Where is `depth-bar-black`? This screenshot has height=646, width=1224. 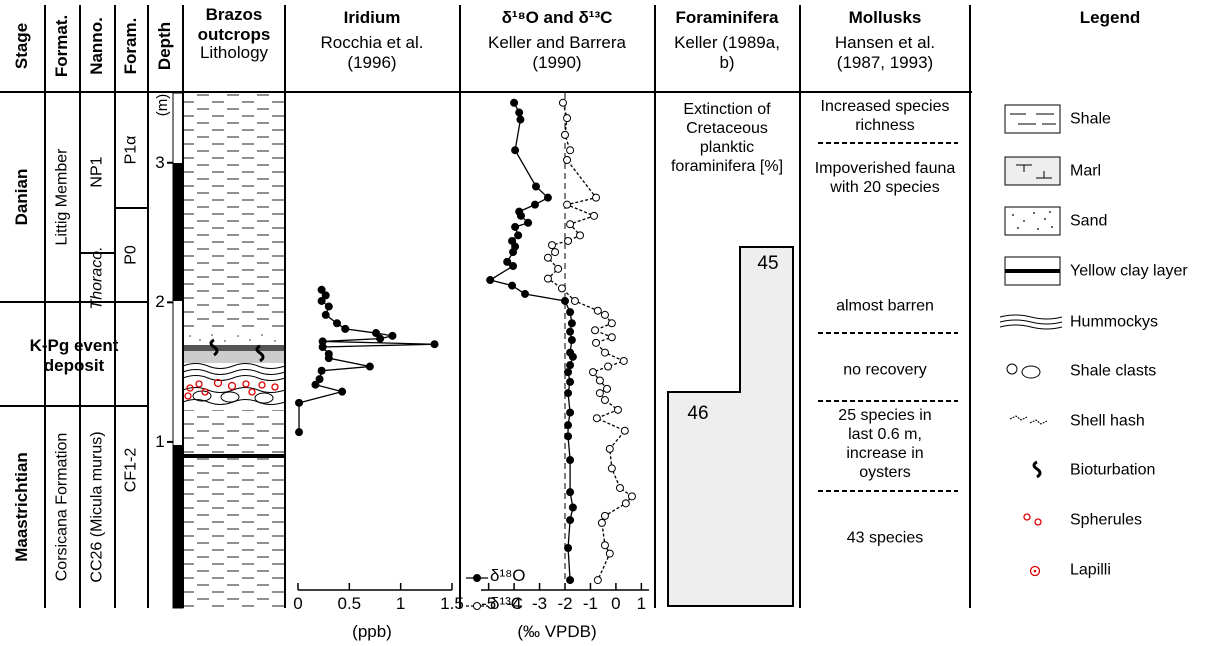
depth-bar-black is located at coordinates (178, 232).